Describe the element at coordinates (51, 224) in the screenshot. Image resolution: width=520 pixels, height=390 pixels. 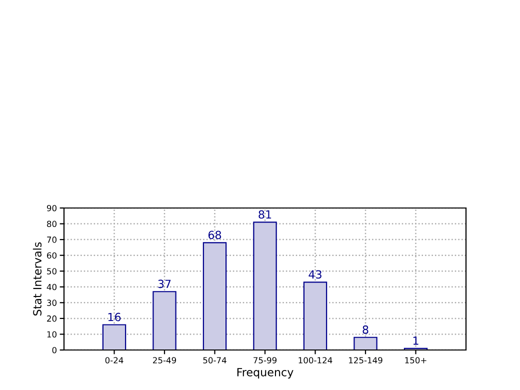
I see `y-tick-label: 80` at that location.